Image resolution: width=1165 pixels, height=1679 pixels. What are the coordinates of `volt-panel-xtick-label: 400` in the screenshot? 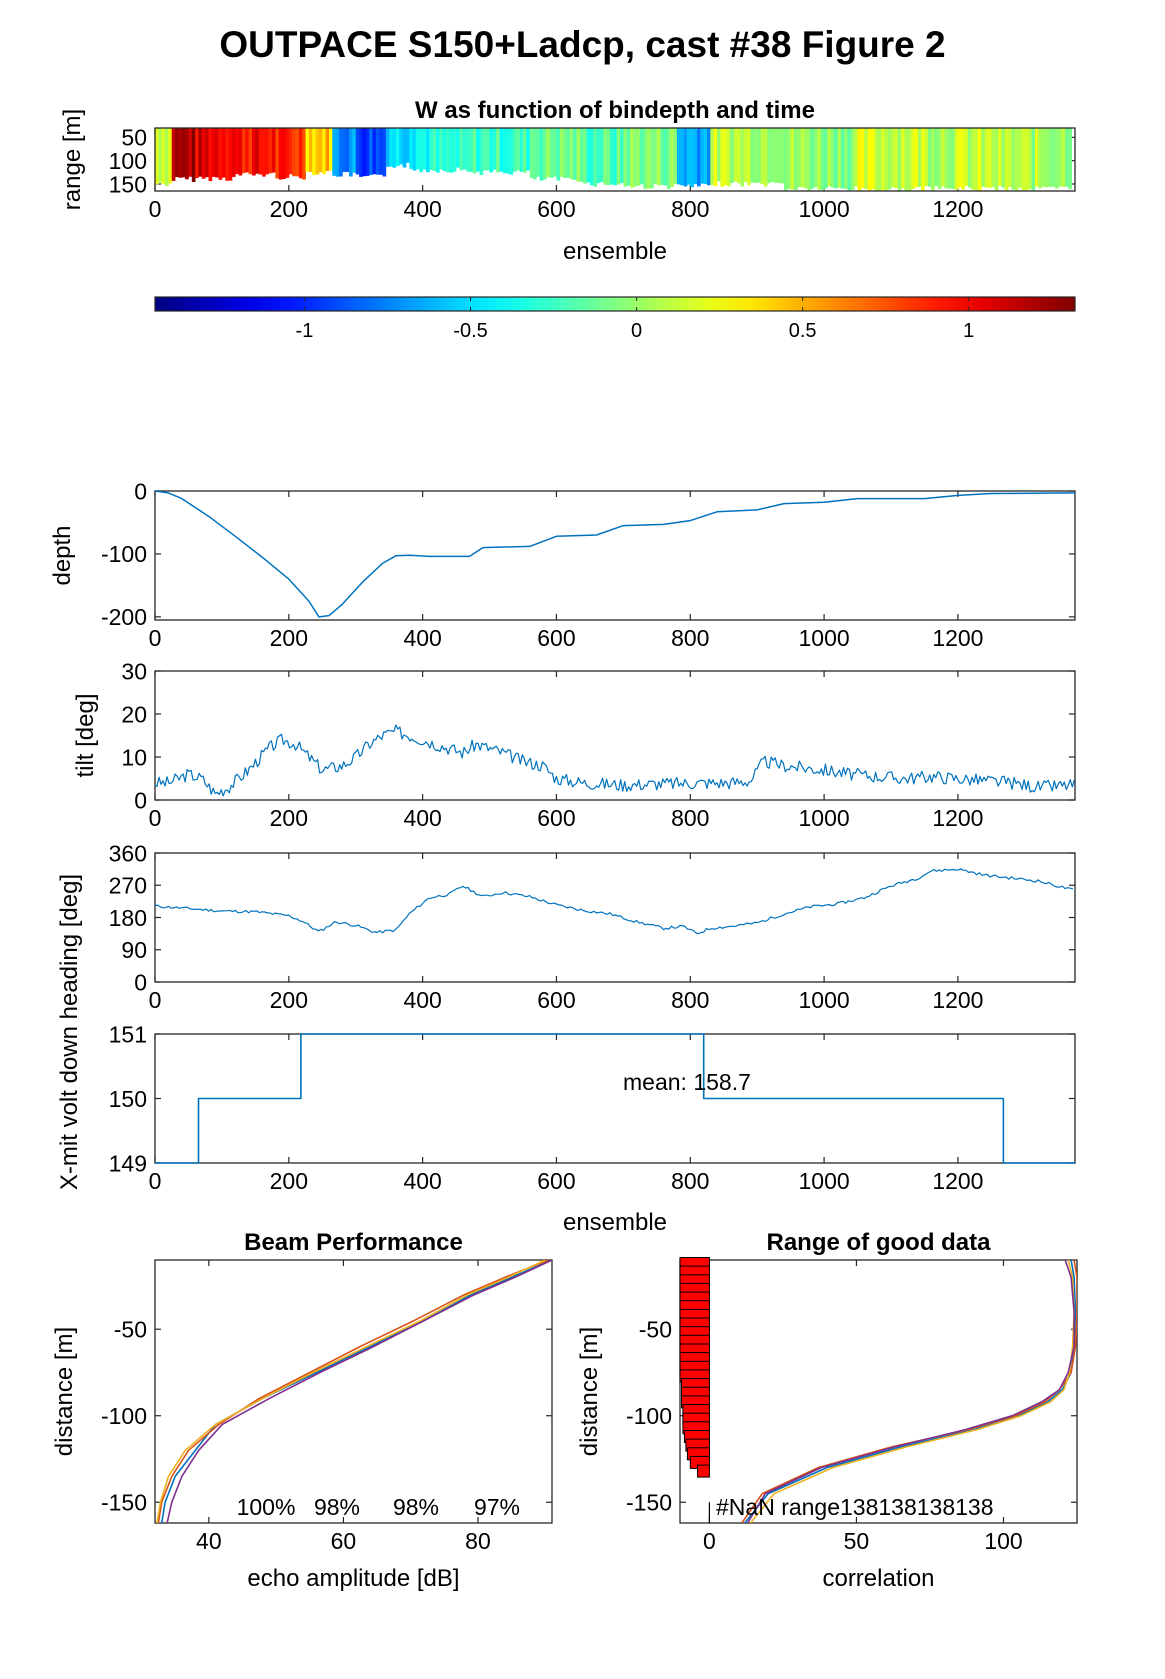 It's located at (422, 1181).